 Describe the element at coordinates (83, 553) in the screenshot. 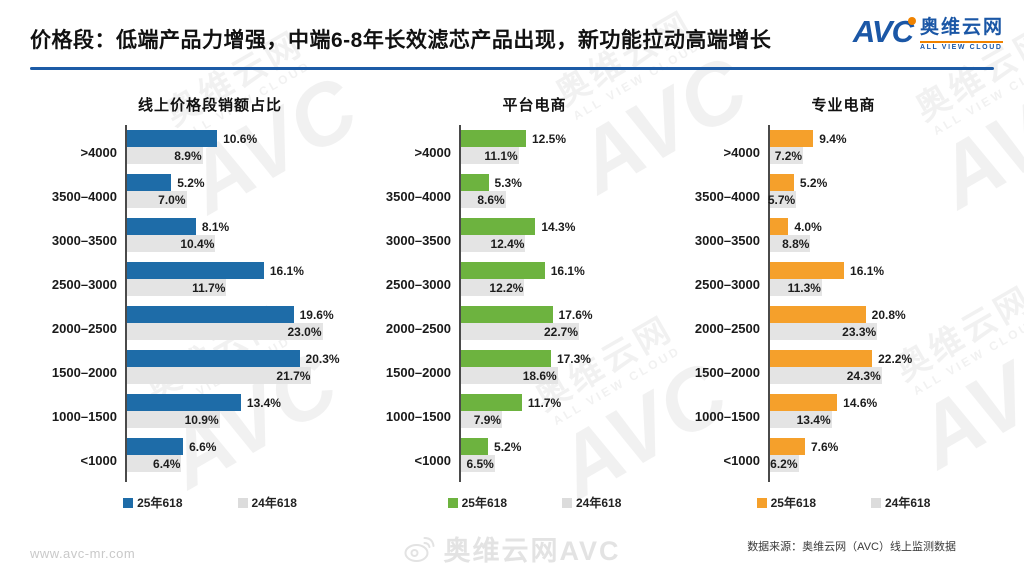

I see `website-link: www.avc-mr.com` at that location.